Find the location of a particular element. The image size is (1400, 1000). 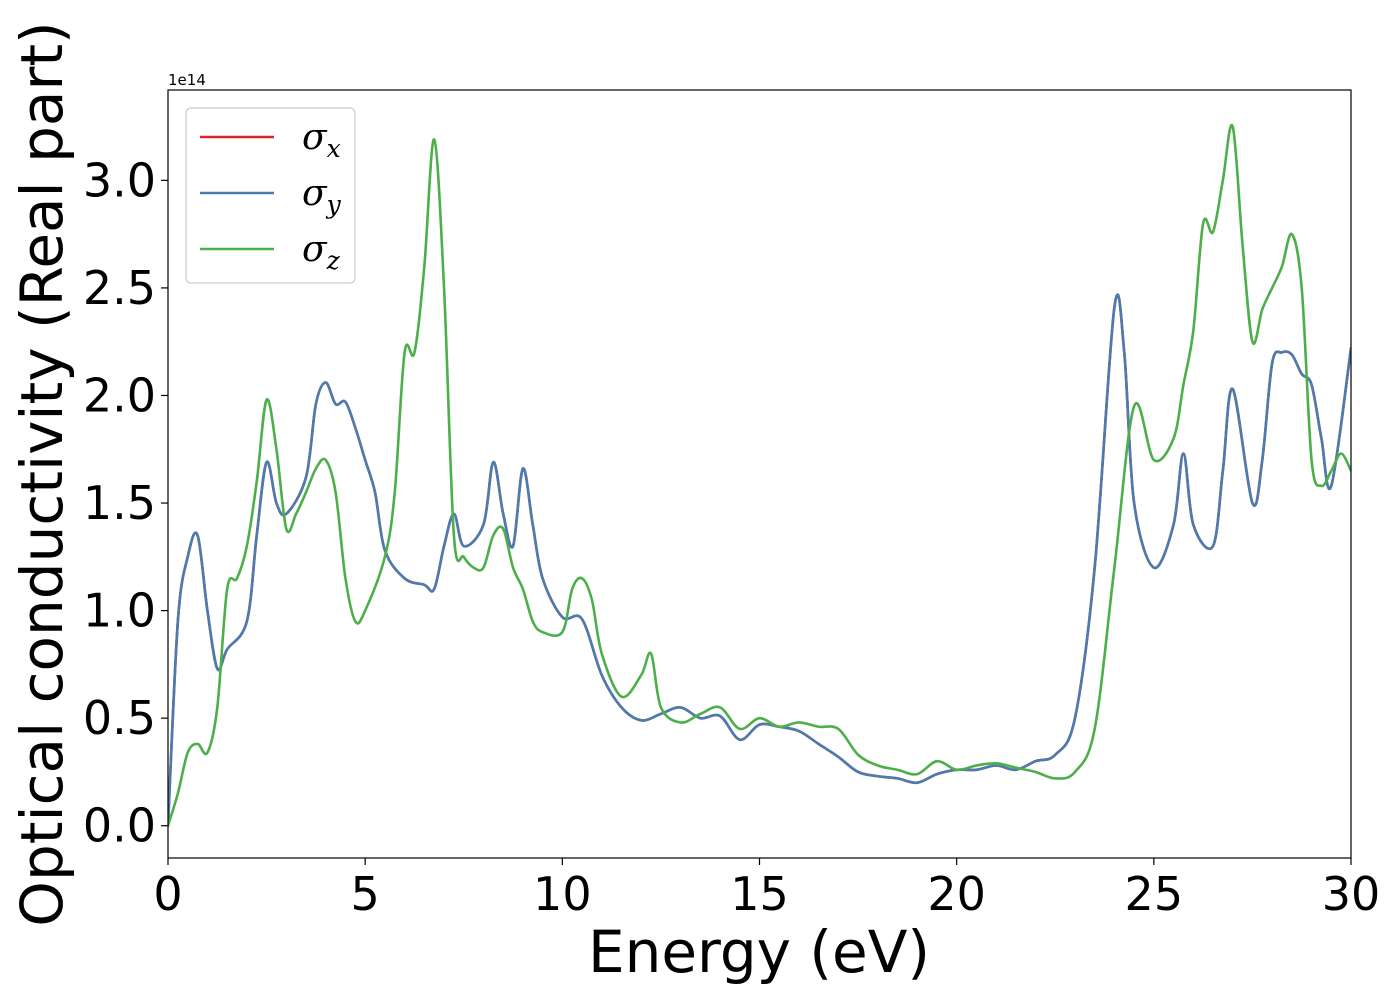

x-tick-label: 10 is located at coordinates (562, 894).